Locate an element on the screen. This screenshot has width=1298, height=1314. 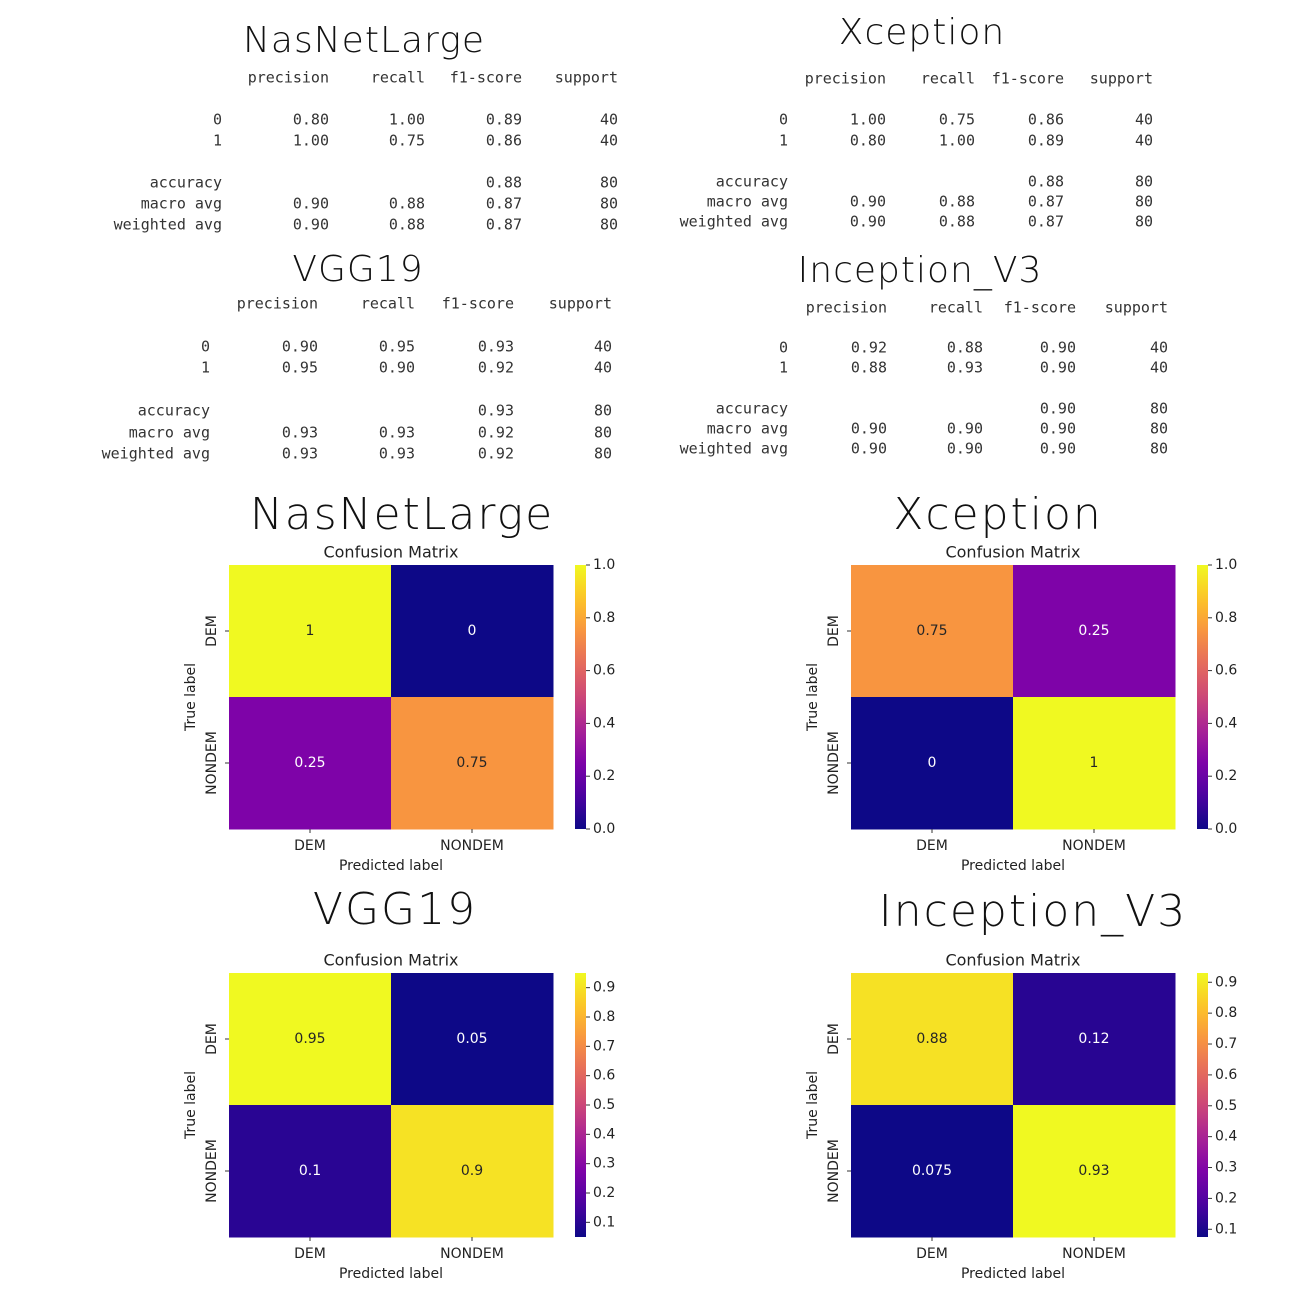
colorbar-tick-label: 0.2 is located at coordinates (604, 1193).